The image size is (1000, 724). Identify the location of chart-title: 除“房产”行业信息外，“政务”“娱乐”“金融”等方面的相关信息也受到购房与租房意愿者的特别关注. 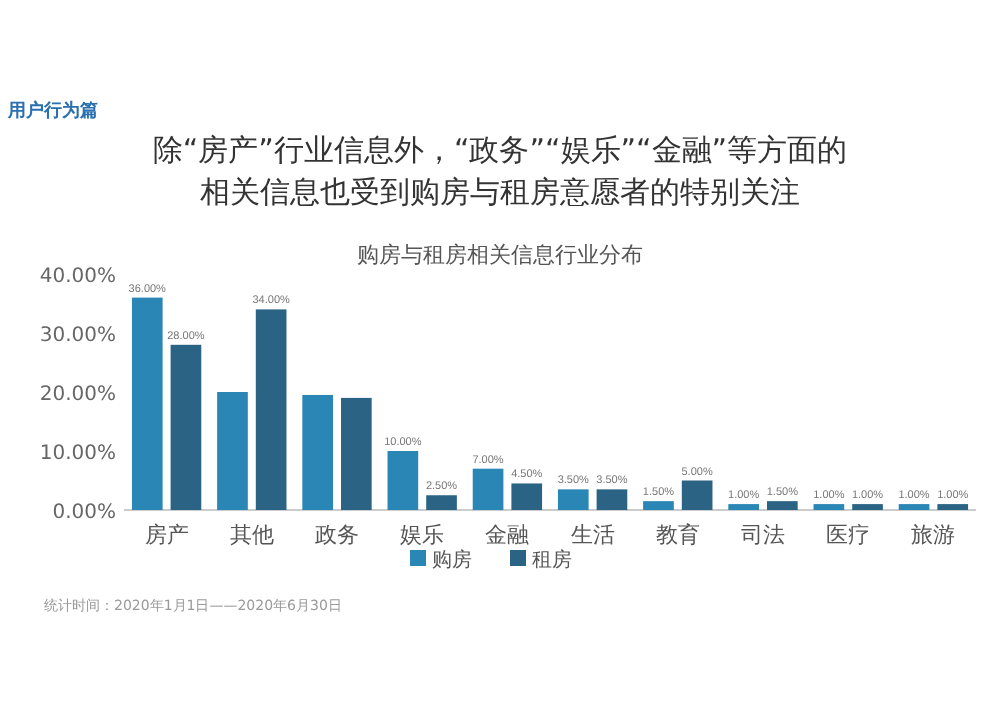
(500, 171).